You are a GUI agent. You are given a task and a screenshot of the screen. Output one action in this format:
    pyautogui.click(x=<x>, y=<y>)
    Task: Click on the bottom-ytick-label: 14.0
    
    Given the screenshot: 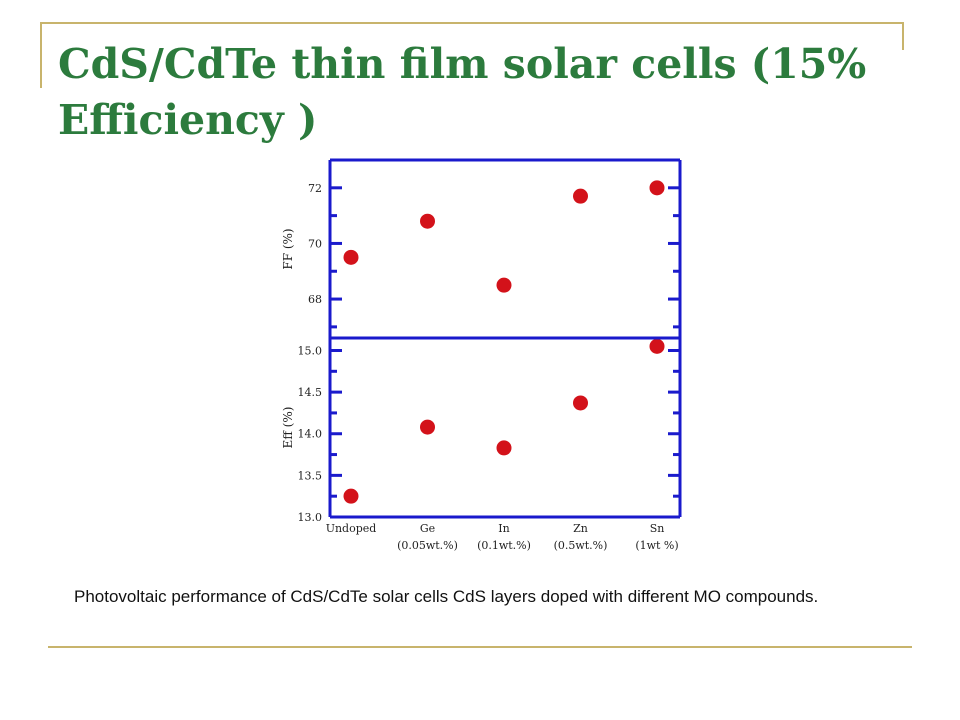 What is the action you would take?
    pyautogui.click(x=310, y=434)
    